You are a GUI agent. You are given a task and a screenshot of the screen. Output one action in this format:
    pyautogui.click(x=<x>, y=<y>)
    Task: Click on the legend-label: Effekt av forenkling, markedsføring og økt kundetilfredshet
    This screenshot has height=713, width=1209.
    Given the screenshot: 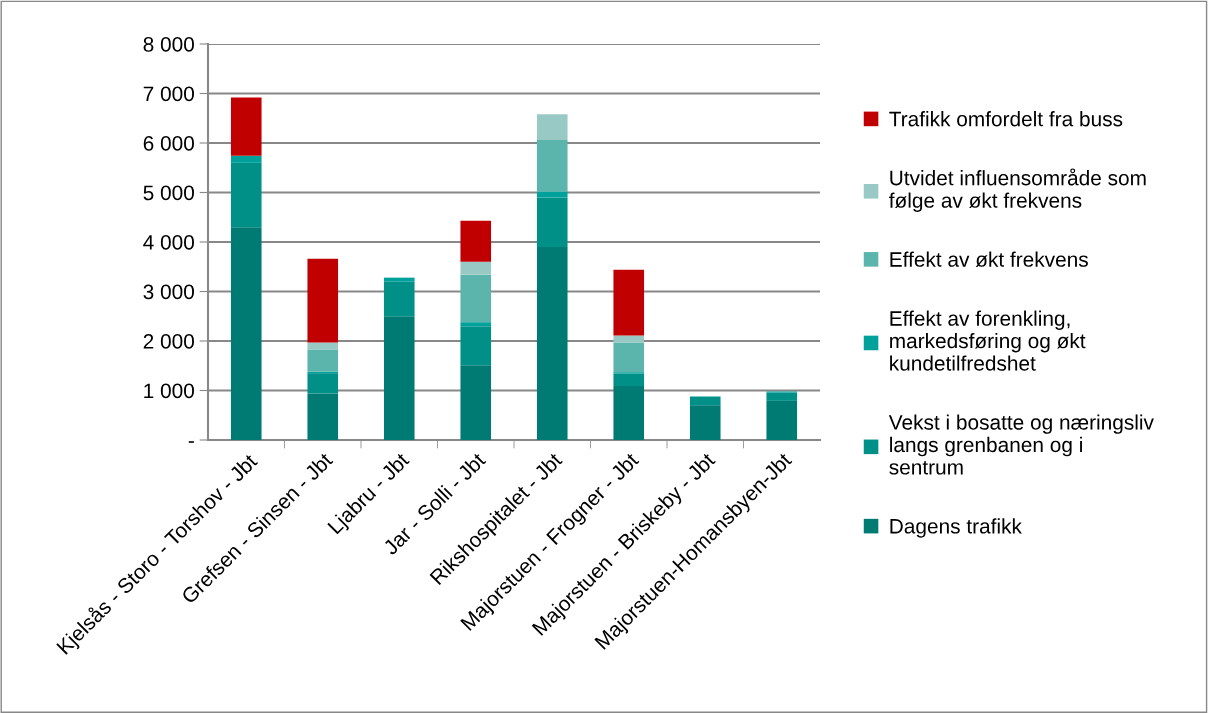 What is the action you would take?
    pyautogui.click(x=988, y=340)
    